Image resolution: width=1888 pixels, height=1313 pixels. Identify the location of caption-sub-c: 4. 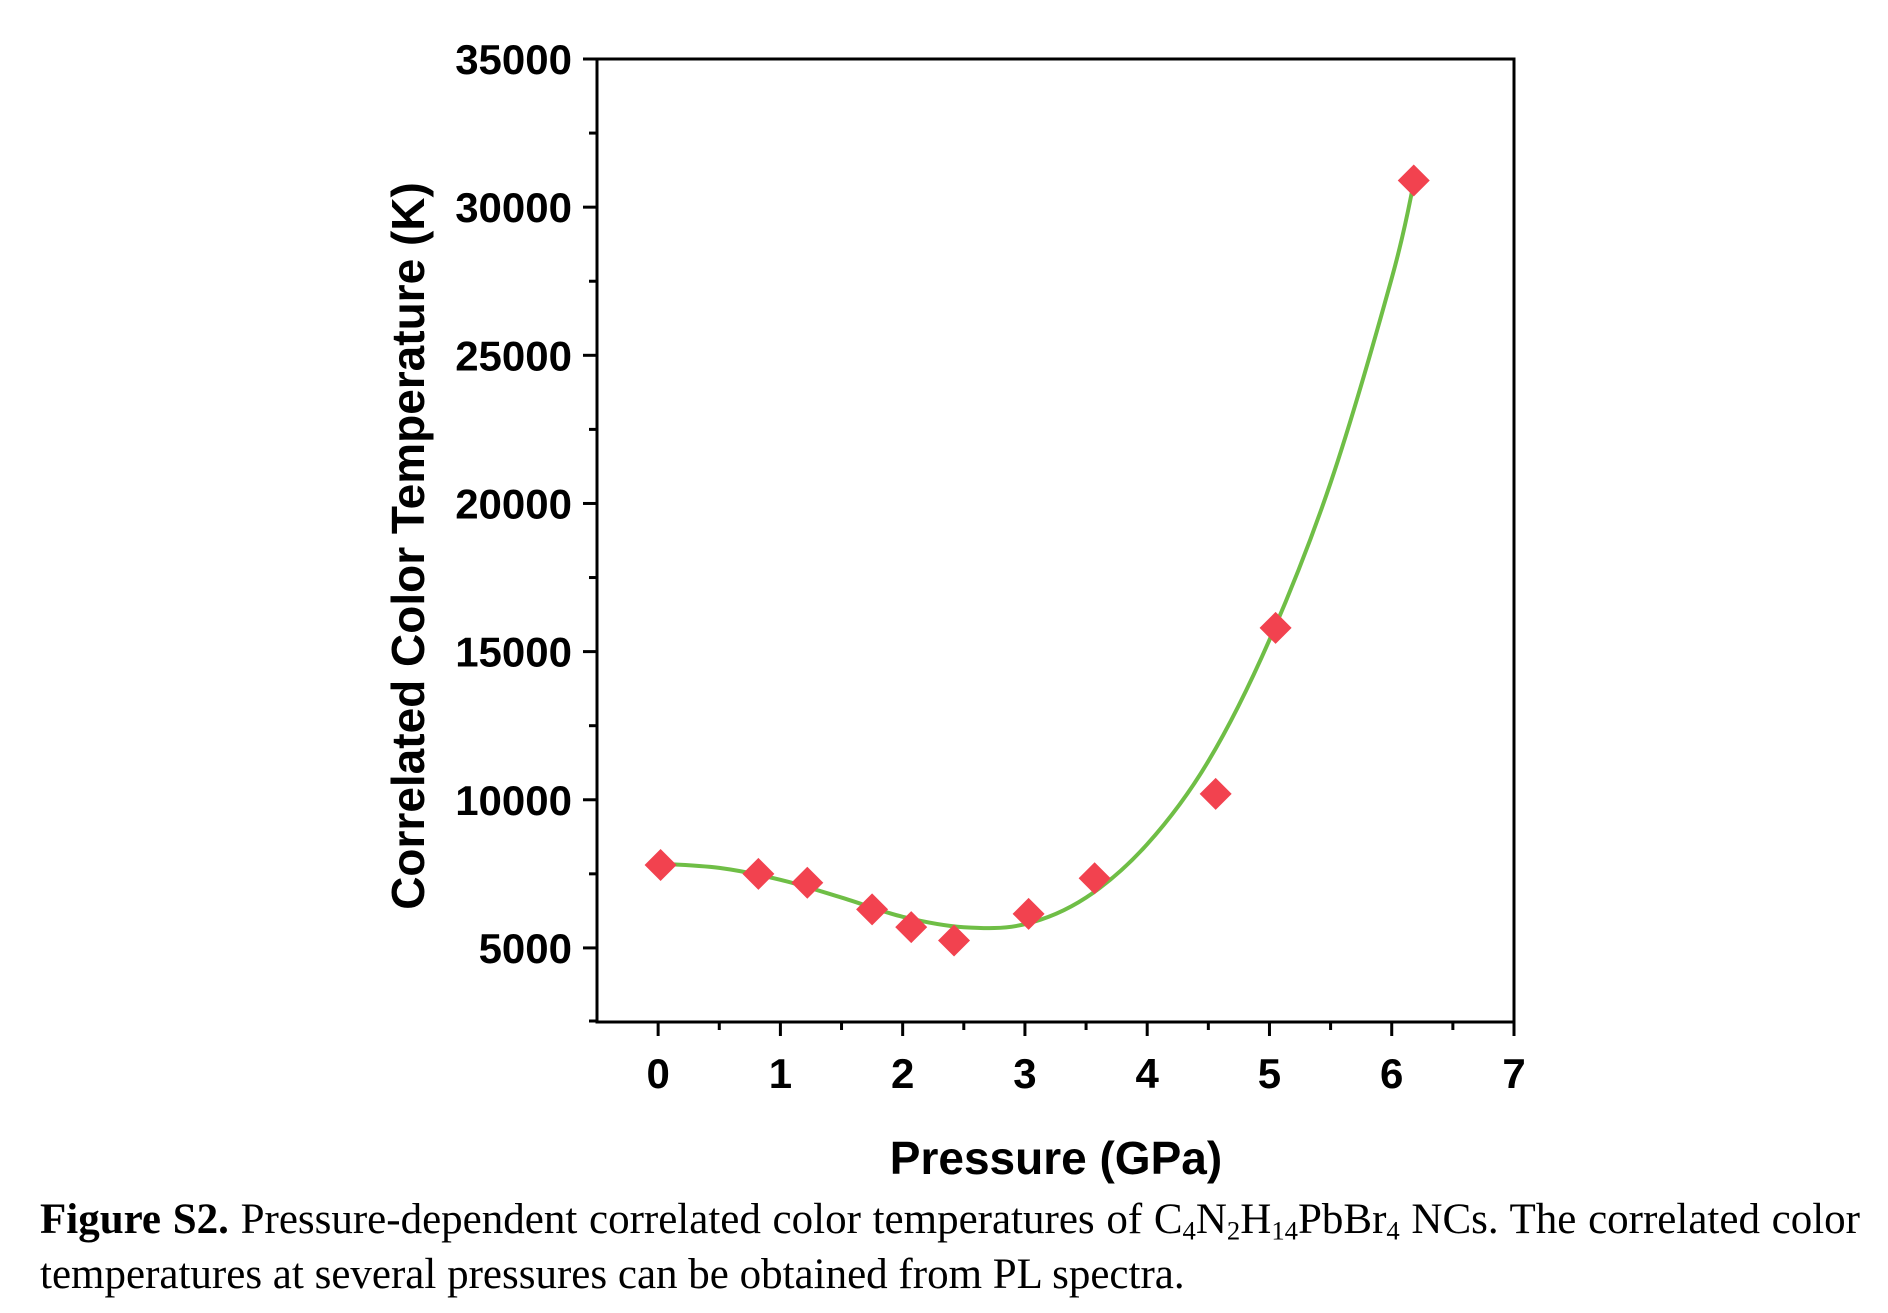
(1189, 1230).